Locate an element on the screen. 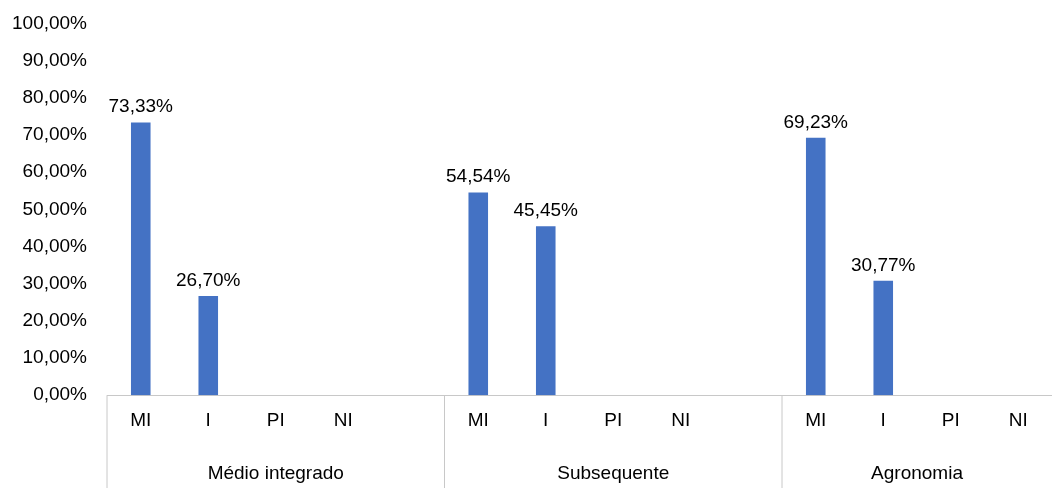  data-label: 26,70% is located at coordinates (208, 279).